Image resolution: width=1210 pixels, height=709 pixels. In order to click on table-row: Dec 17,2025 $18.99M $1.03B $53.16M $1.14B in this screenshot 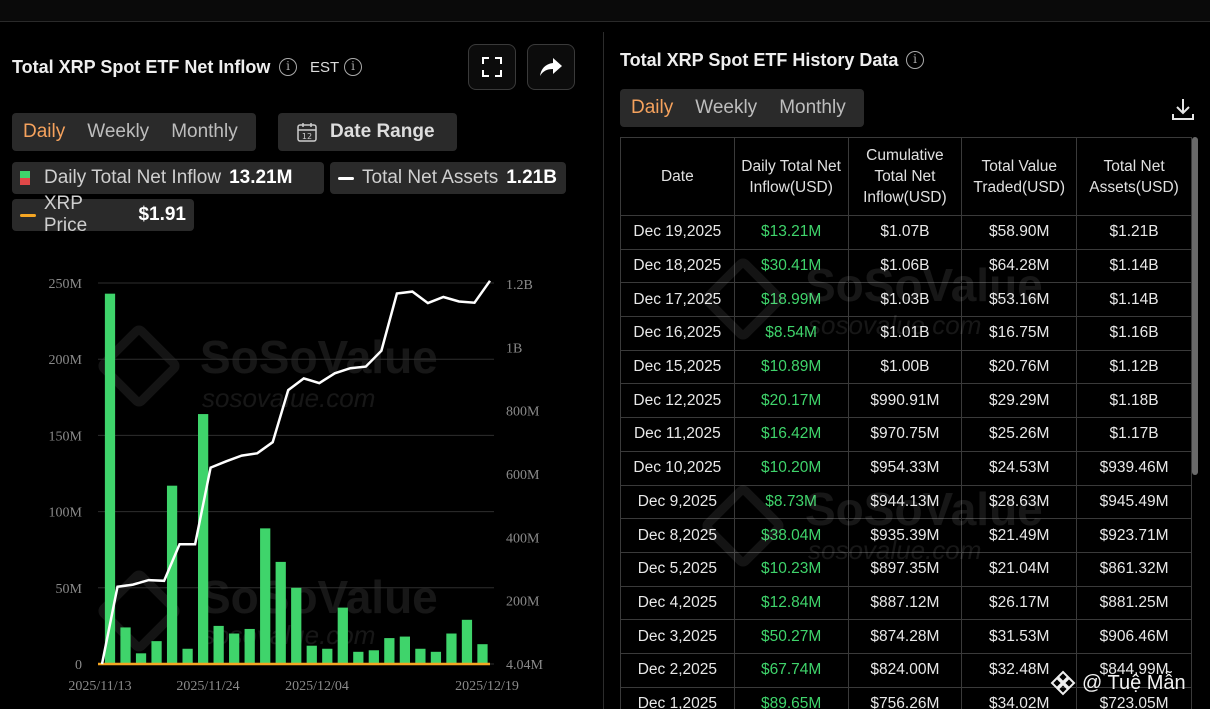, I will do `click(906, 300)`.